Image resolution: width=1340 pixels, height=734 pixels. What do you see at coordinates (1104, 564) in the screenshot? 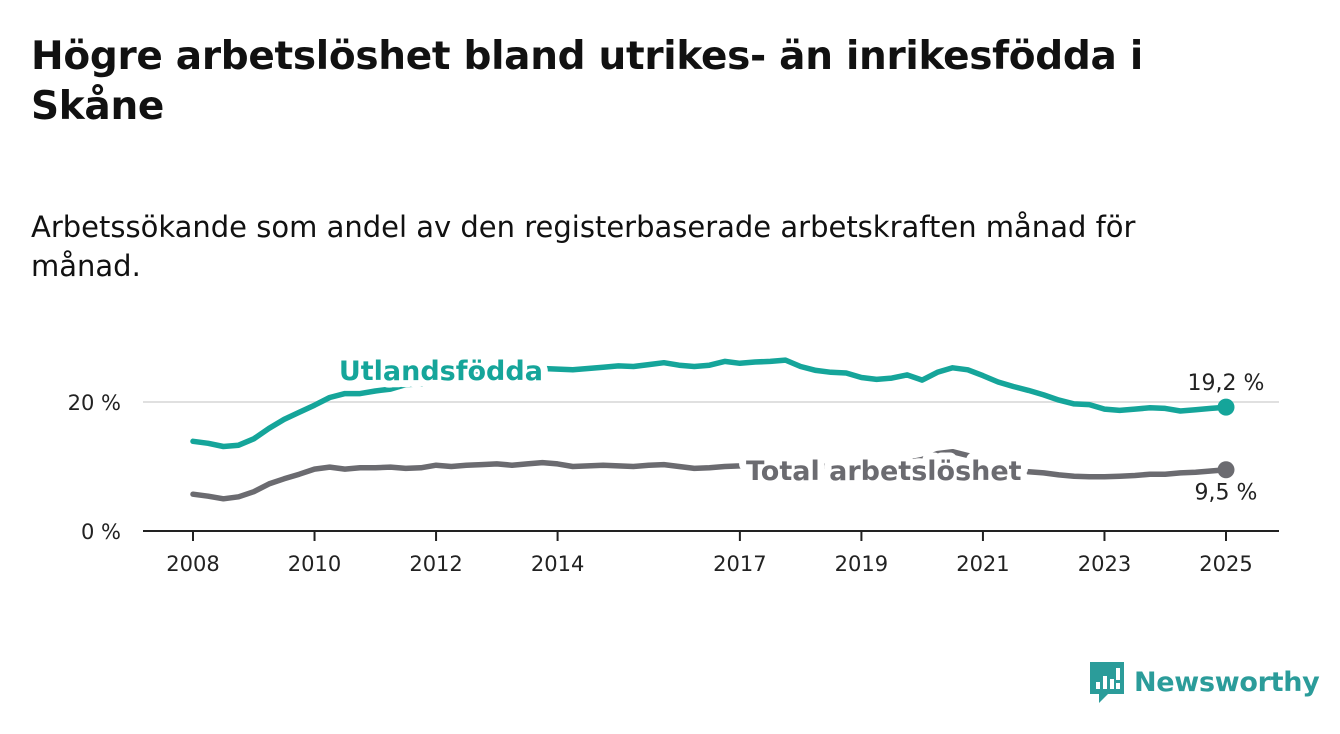
I see `x-tick-label: 2023` at bounding box center [1104, 564].